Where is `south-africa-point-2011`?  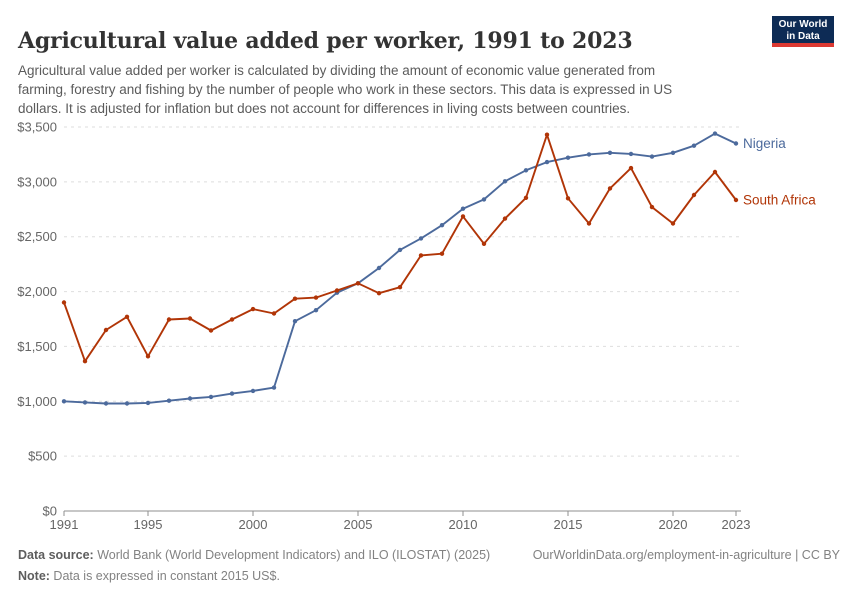
south-africa-point-2011 is located at coordinates (484, 243).